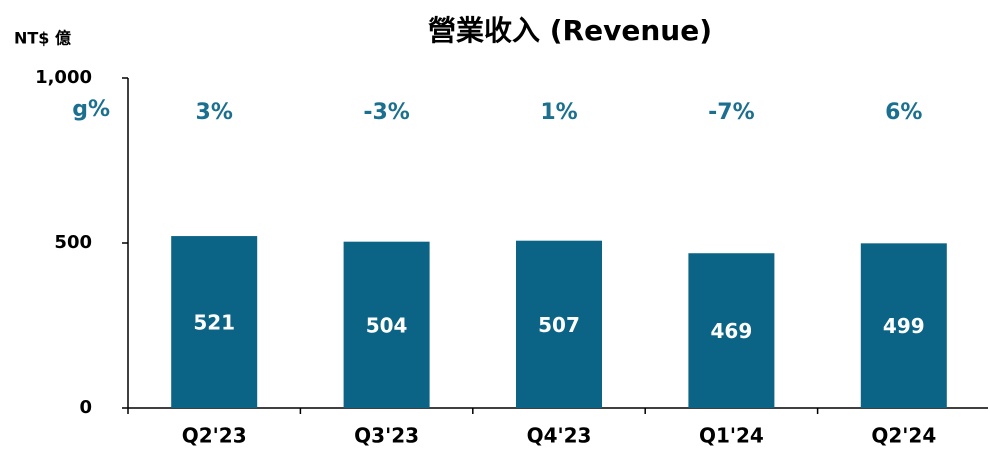 This screenshot has width=988, height=452. What do you see at coordinates (903, 436) in the screenshot?
I see `x-tick-label: Q2'24` at bounding box center [903, 436].